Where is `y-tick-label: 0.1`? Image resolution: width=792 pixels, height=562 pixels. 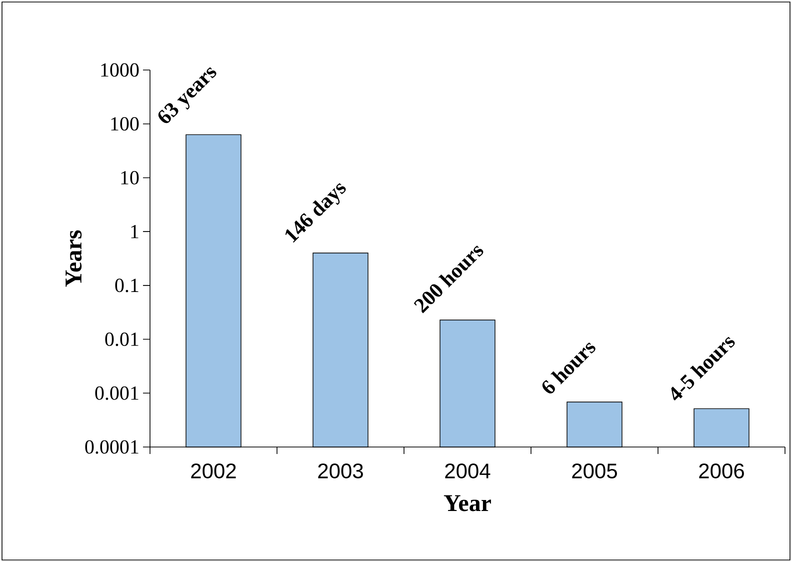
y-tick-label: 0.1 is located at coordinates (126, 285).